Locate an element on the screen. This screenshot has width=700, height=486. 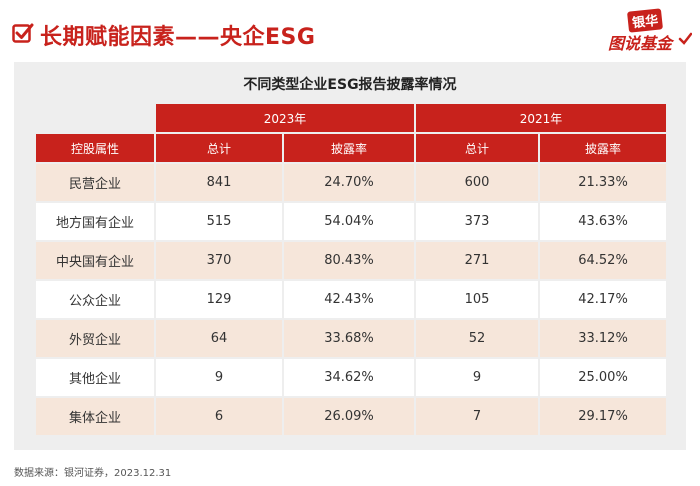
cell-rate-2021: 42.17% is located at coordinates (603, 299).